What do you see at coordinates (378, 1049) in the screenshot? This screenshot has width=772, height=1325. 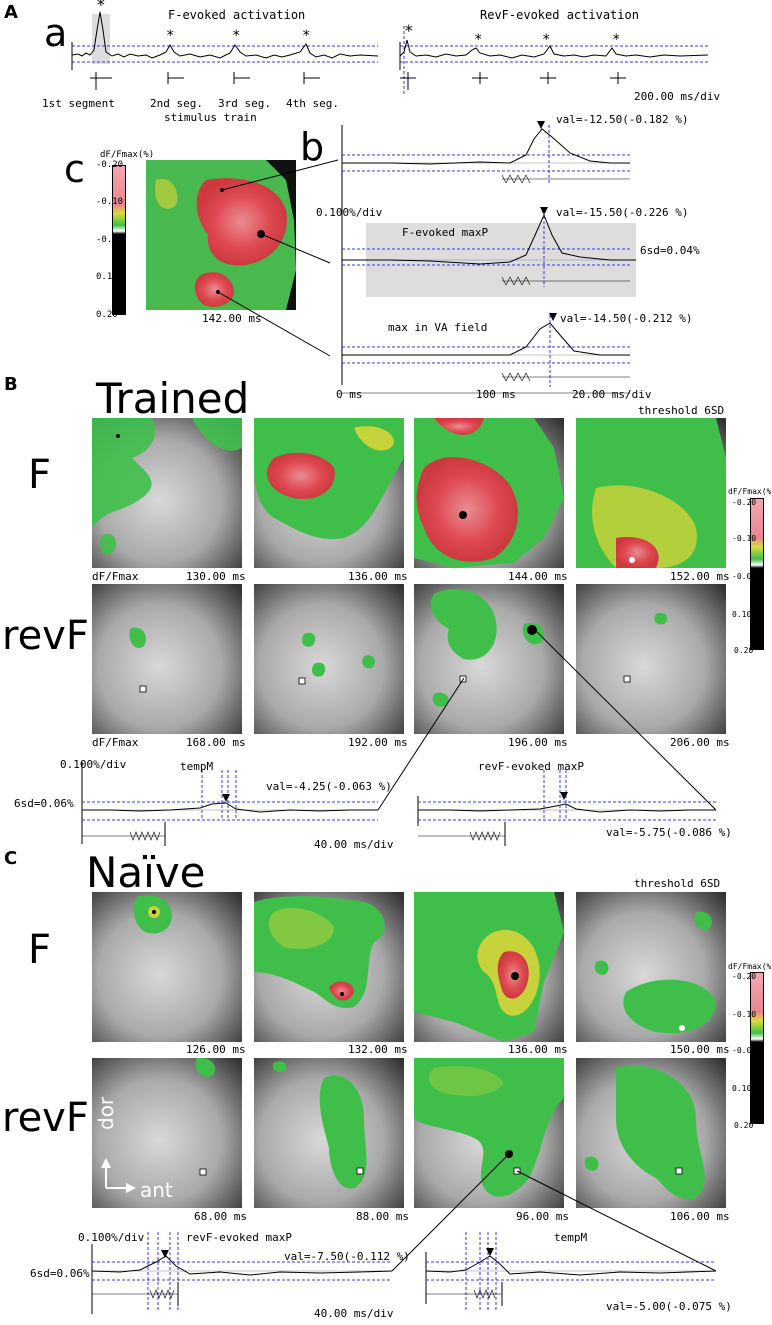 I see `naive-f-time-2: 132.00 ms` at bounding box center [378, 1049].